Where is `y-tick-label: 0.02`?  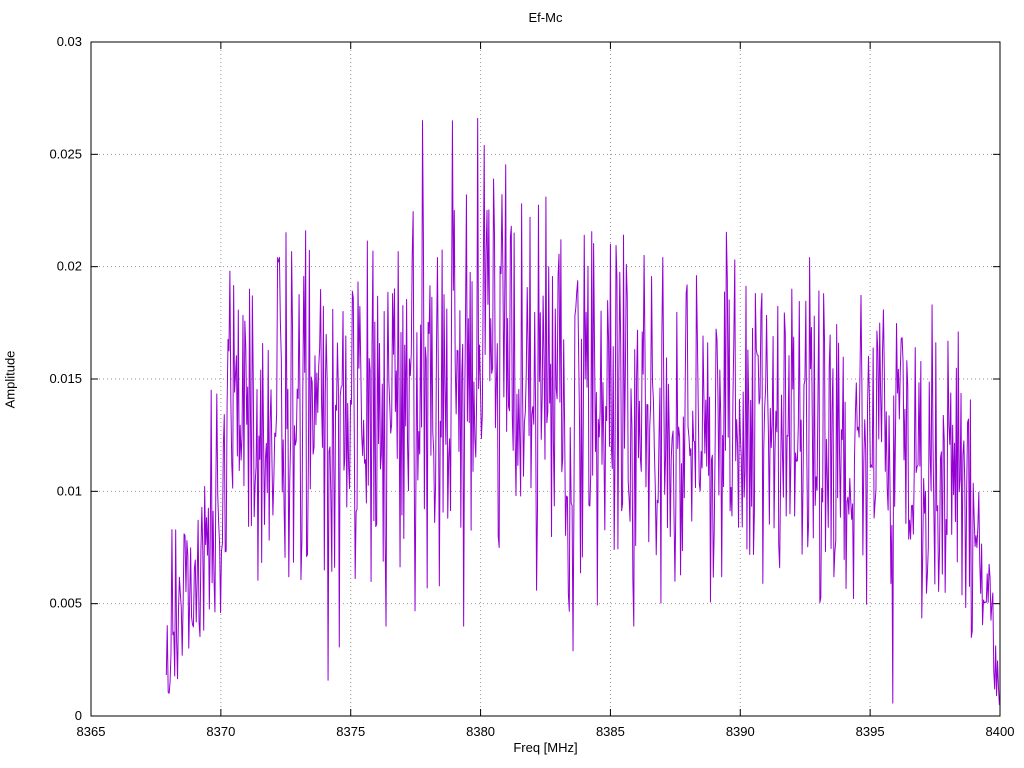
y-tick-label: 0.02 is located at coordinates (69, 266).